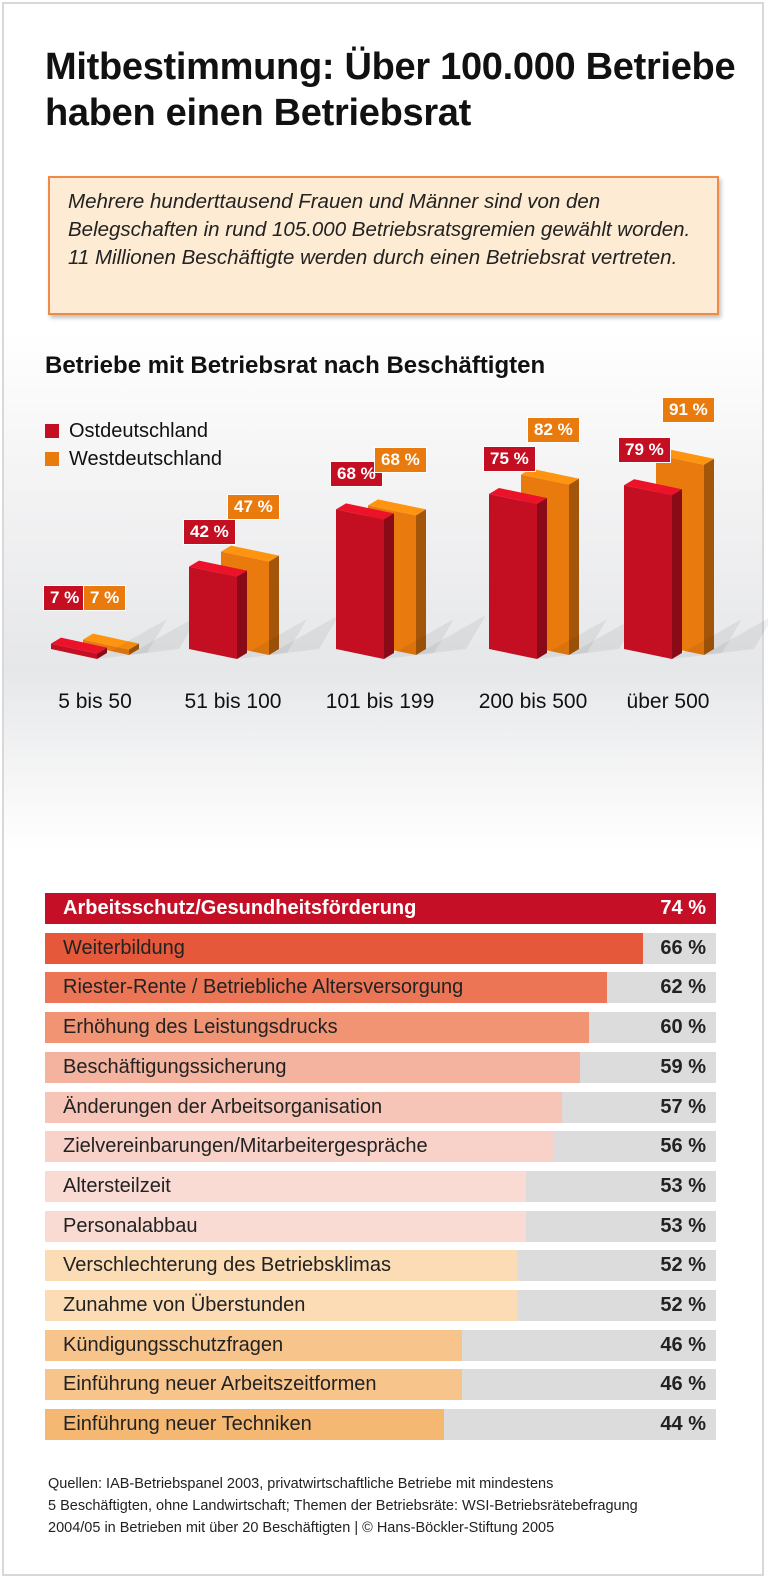 Image resolution: width=768 pixels, height=1580 pixels. Describe the element at coordinates (668, 701) in the screenshot. I see `category-label: über 500` at that location.